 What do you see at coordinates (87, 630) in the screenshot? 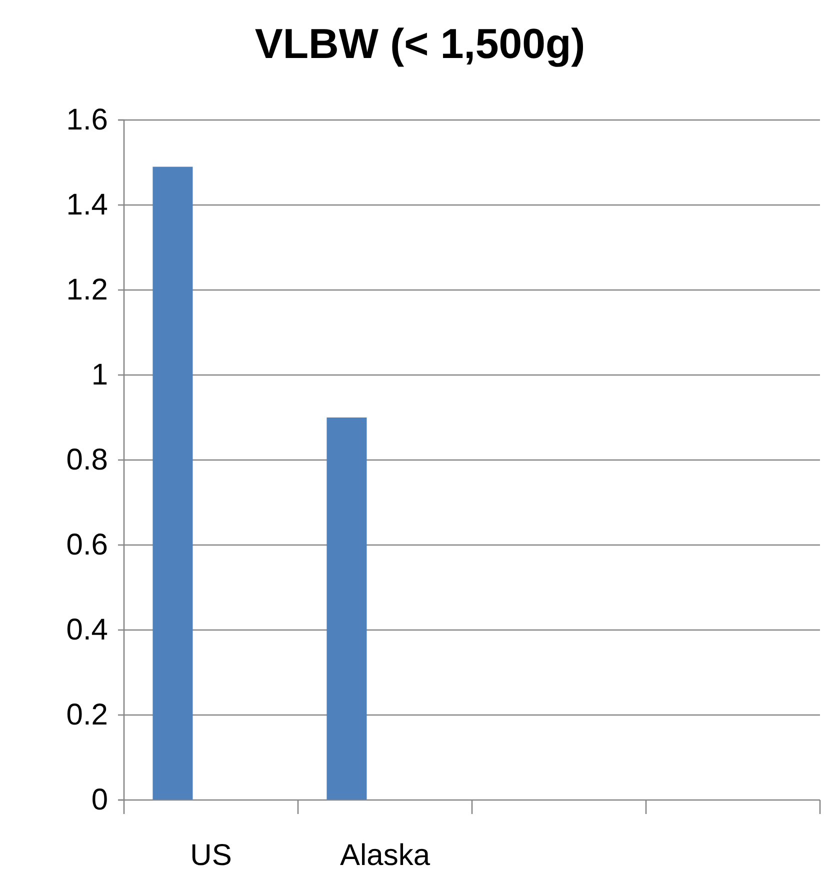
I see `y-tick-label: 0.4` at bounding box center [87, 630].